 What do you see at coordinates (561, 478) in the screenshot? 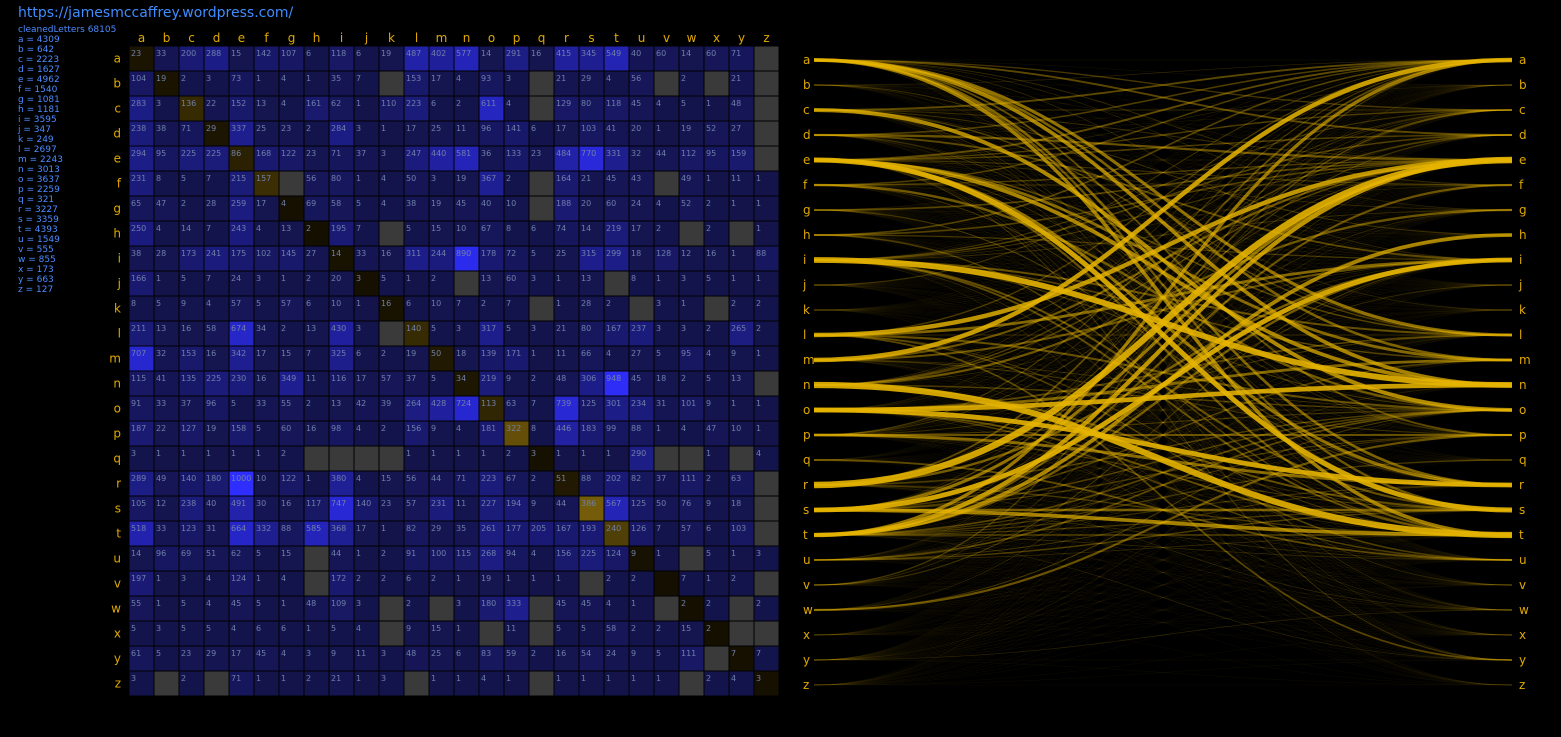
I see `heatmap-cell-value: 51` at bounding box center [561, 478].